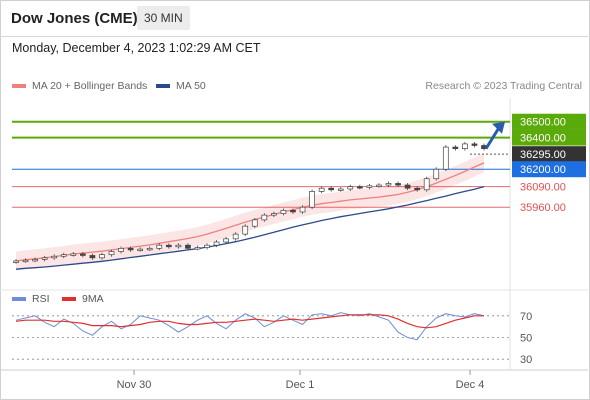 This screenshot has height=400, width=590. I want to click on level-label-36090.00: 36090.00, so click(543, 188).